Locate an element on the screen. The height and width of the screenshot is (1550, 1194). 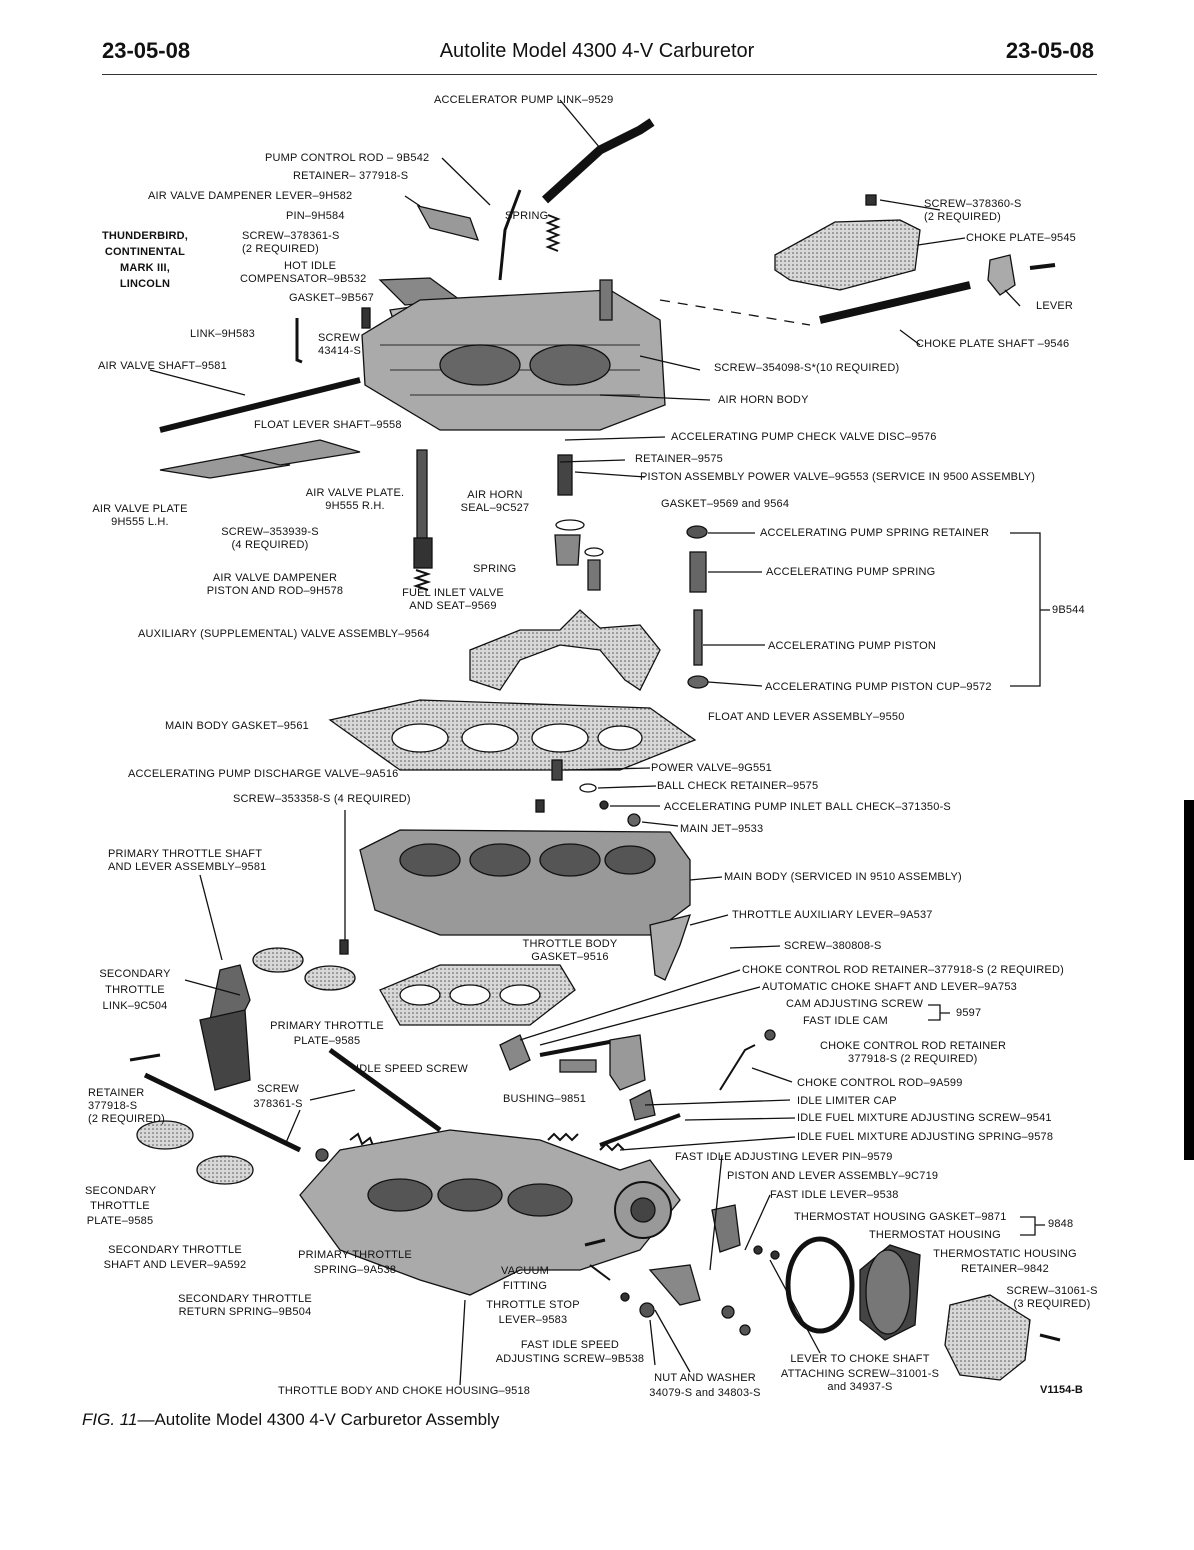
label-acc-pump-spring: ACCELERATING PUMP SPRING is located at coordinates (851, 572).